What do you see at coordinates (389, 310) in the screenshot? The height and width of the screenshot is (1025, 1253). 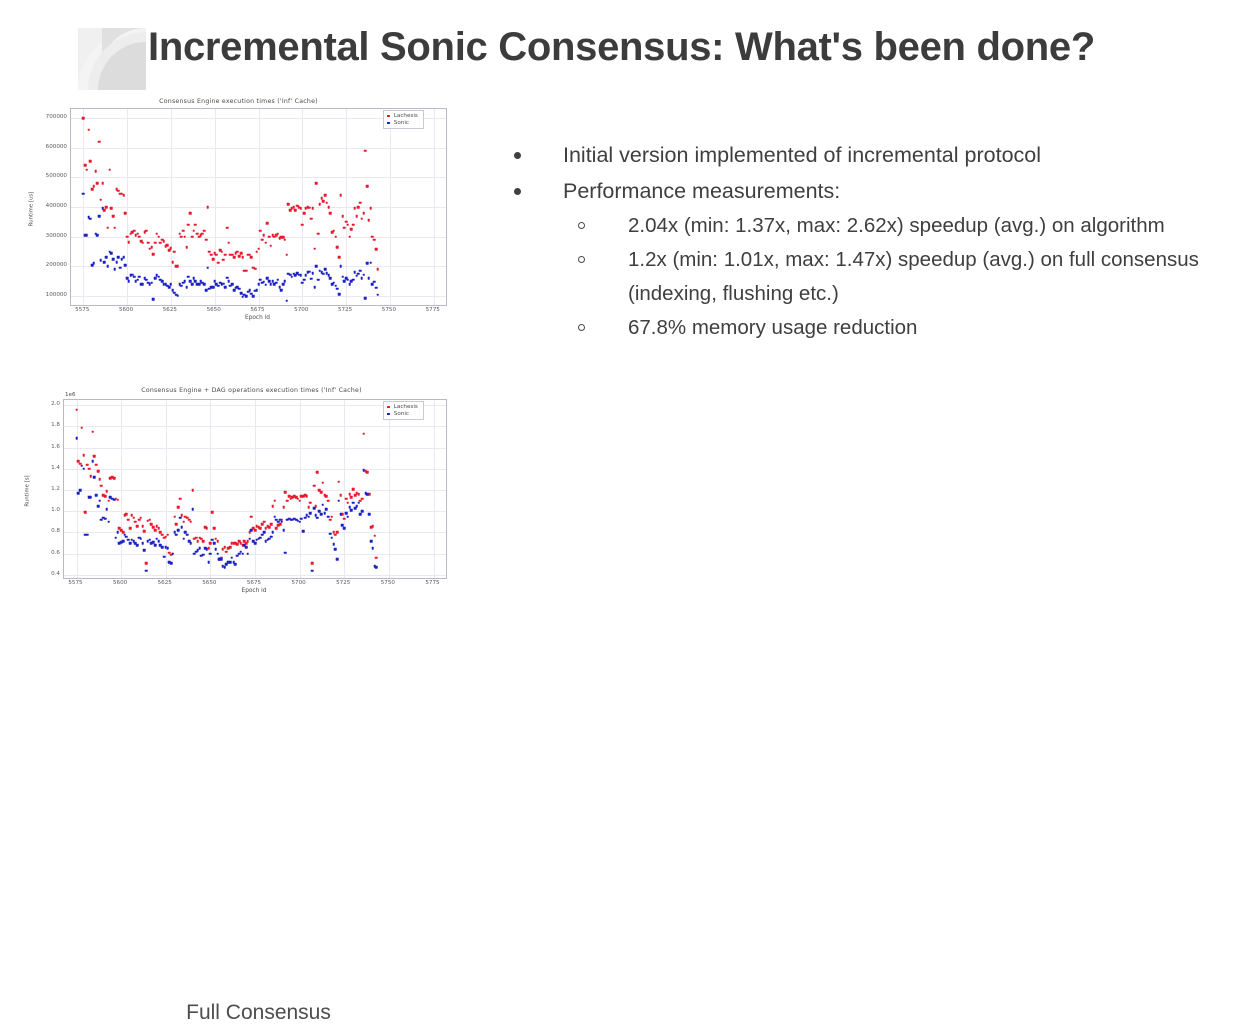 I see `x-axis-tick-label: 5750` at bounding box center [389, 310].